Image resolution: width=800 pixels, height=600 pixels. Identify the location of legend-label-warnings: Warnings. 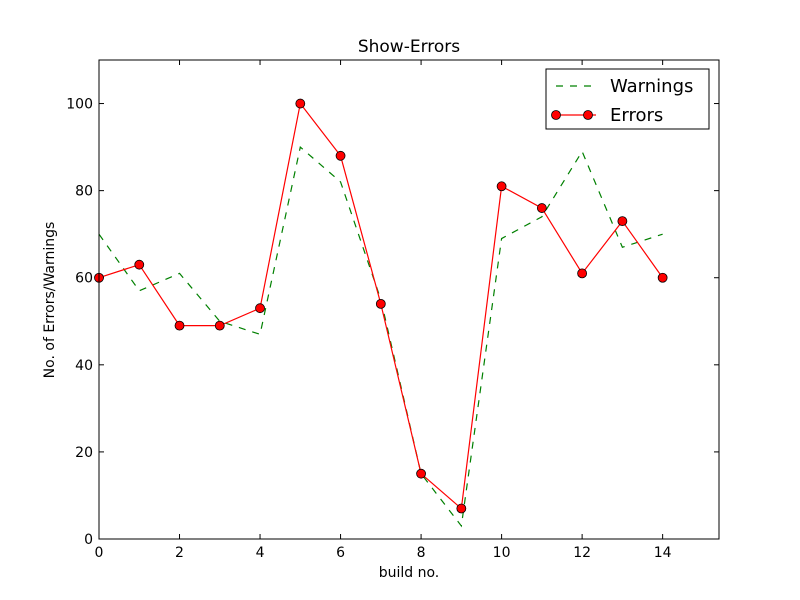
(651, 86).